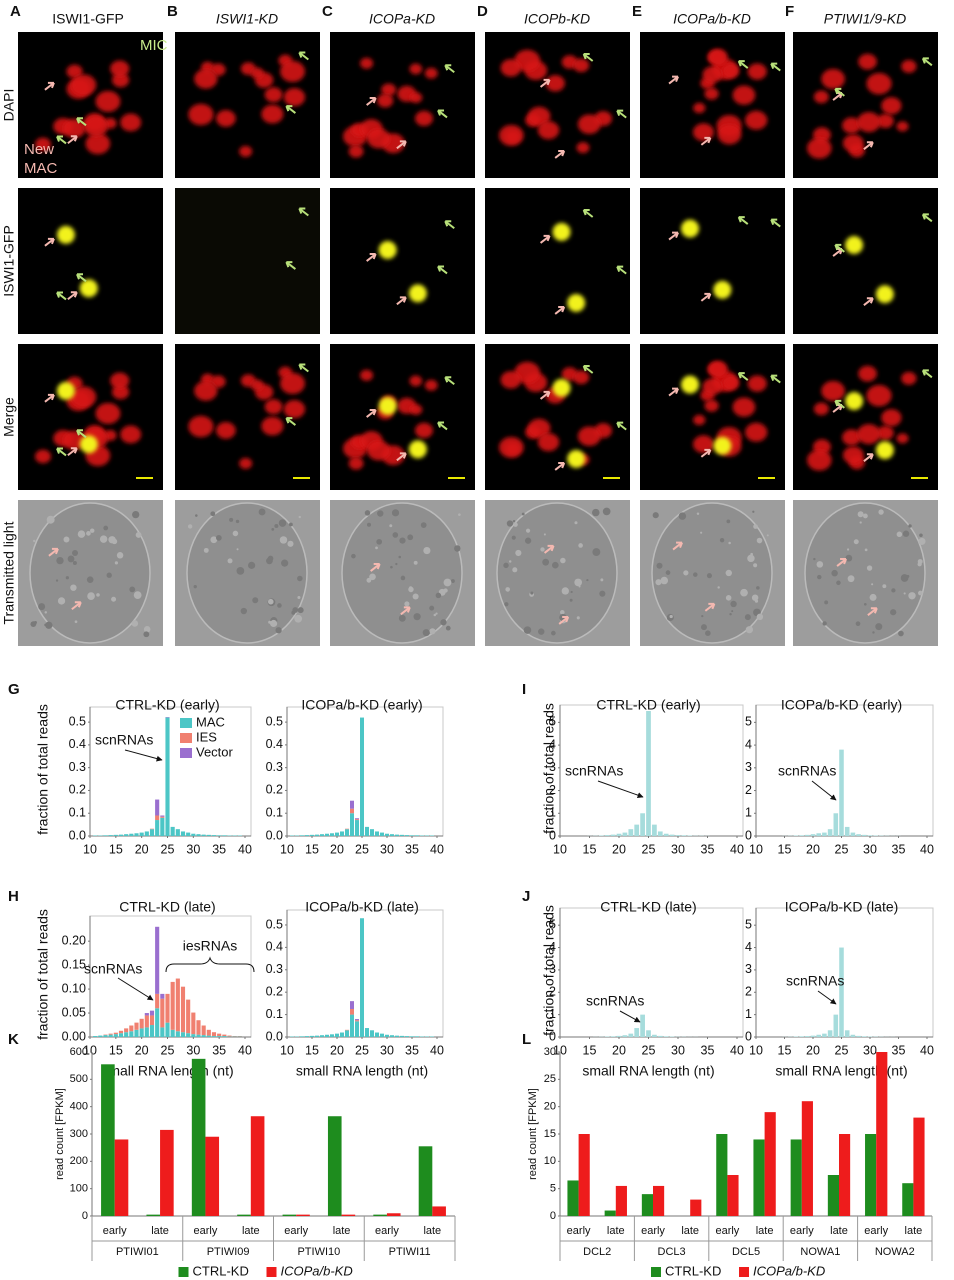  What do you see at coordinates (79, 1107) in the screenshot?
I see `y-tick-label: 400` at bounding box center [79, 1107].